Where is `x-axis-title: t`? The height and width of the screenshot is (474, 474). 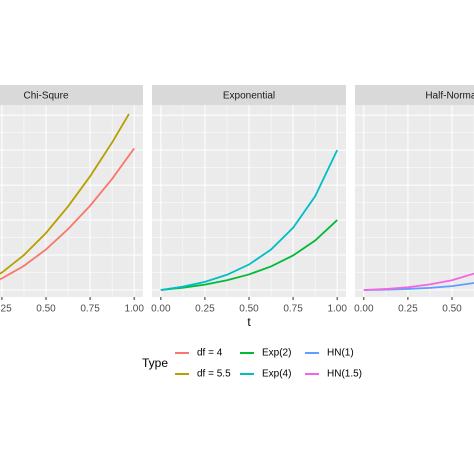
x-axis-title: t is located at coordinates (249, 322).